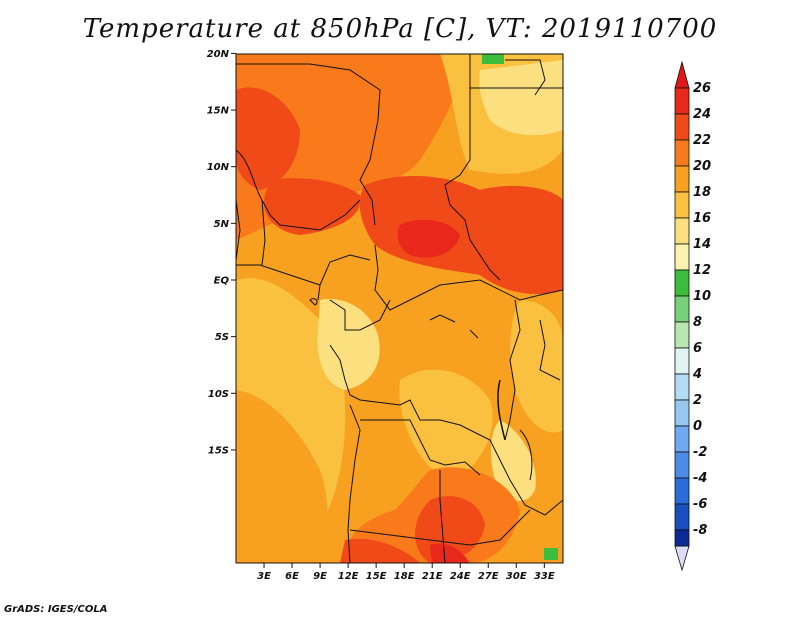 The height and width of the screenshot is (618, 800). Describe the element at coordinates (348, 576) in the screenshot. I see `lon-tick-label: 12E` at that location.